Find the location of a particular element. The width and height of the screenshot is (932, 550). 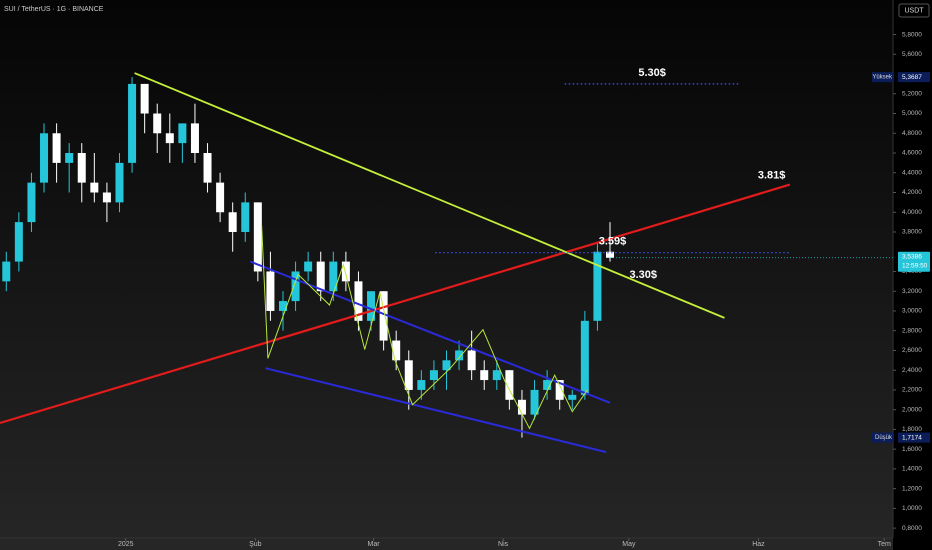

y-tick-label: 5,6000 is located at coordinates (912, 54).